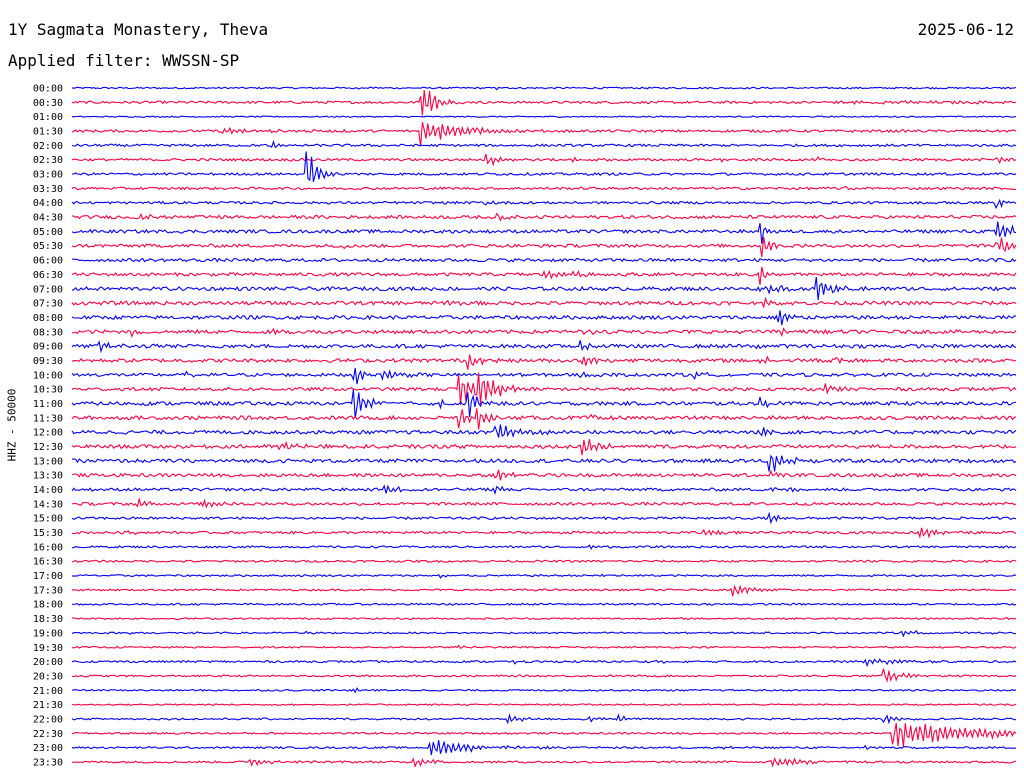  Describe the element at coordinates (48, 332) in the screenshot. I see `time-tick-label: 08:30` at that location.